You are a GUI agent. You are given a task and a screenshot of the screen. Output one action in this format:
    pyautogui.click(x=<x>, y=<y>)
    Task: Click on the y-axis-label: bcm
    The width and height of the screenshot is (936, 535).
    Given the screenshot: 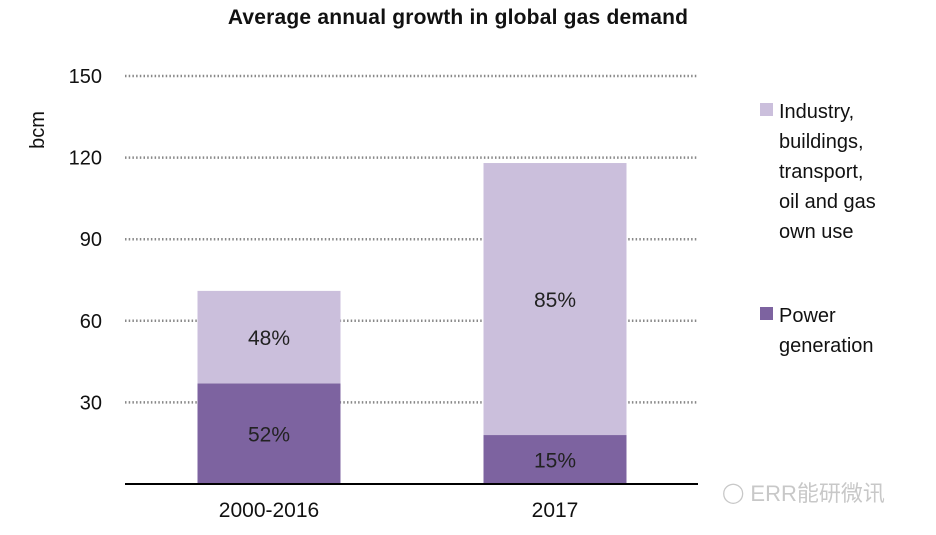 What is the action you would take?
    pyautogui.click(x=38, y=130)
    